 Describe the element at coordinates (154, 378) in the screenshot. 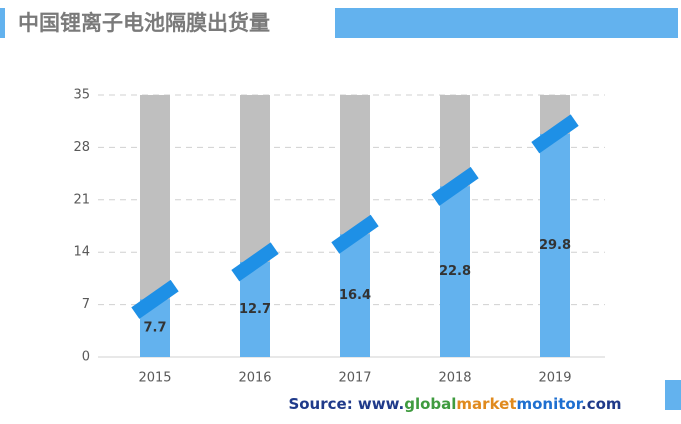

I see `x-tick-label: 2015` at that location.